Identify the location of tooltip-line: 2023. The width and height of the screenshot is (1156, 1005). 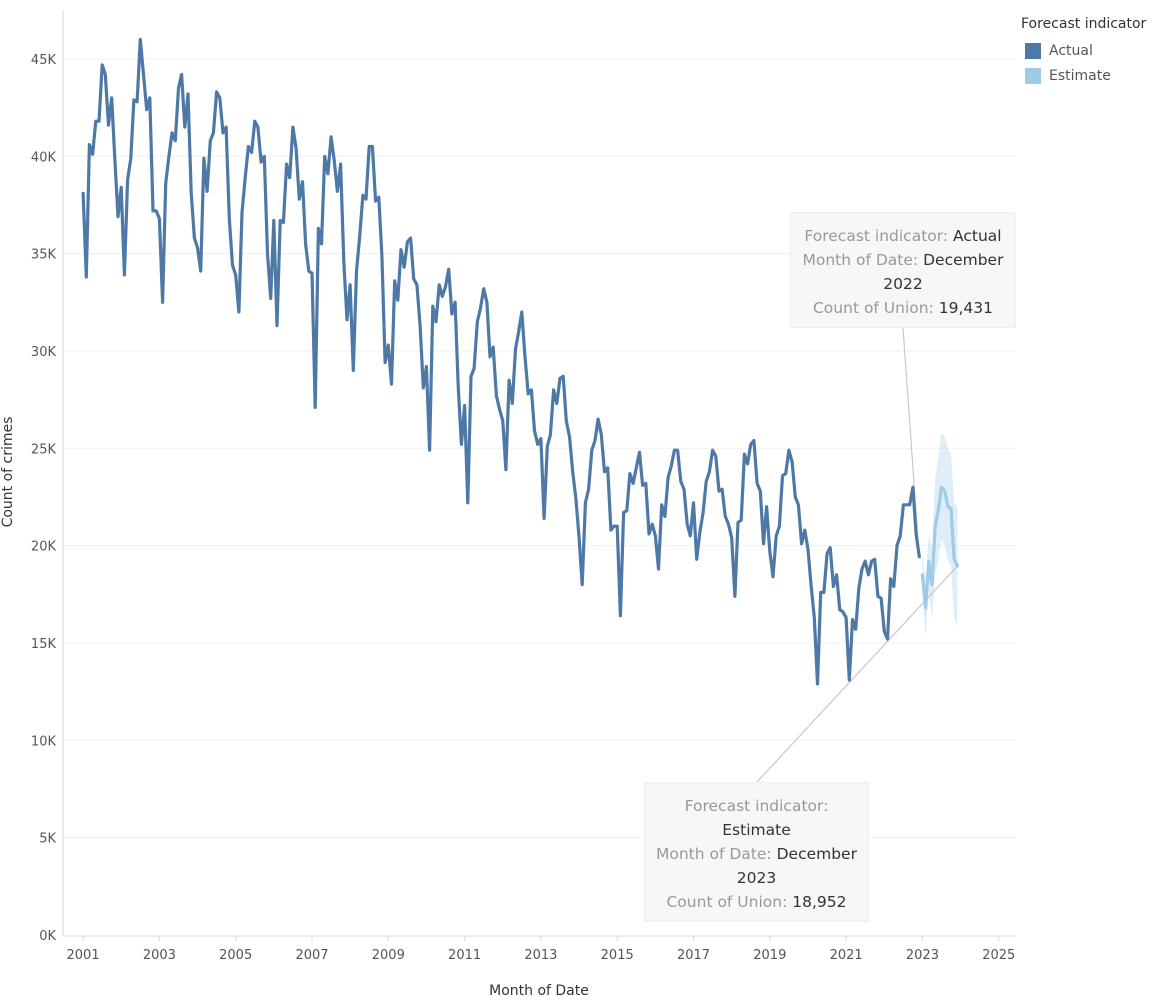
(756, 878).